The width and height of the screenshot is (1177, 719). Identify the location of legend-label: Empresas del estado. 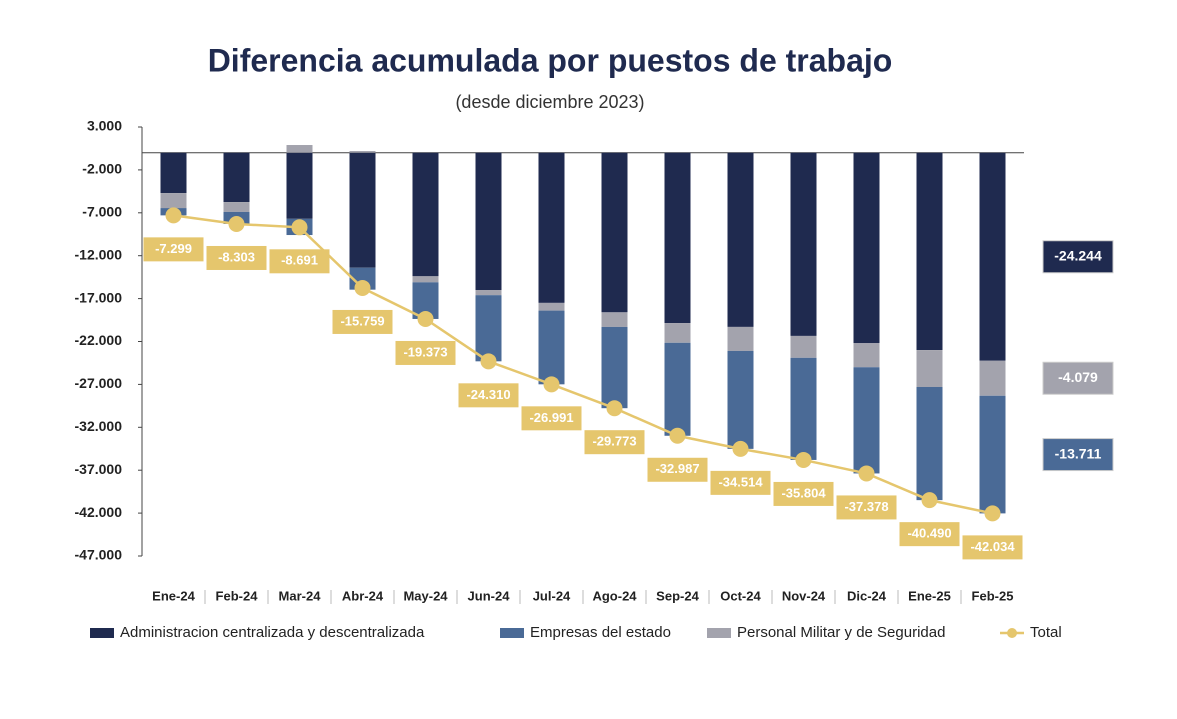
(600, 632).